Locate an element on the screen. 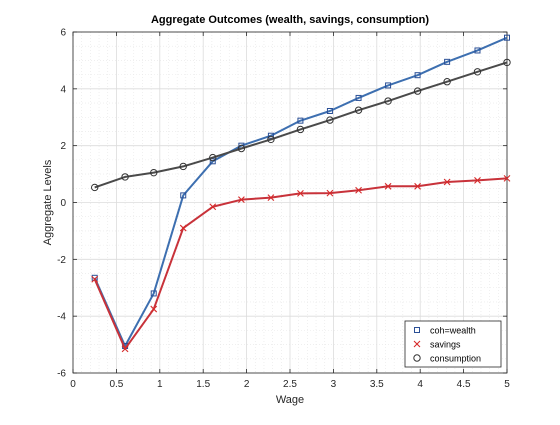  legend-label-coh-wealth: coh=wealth is located at coordinates (453, 331).